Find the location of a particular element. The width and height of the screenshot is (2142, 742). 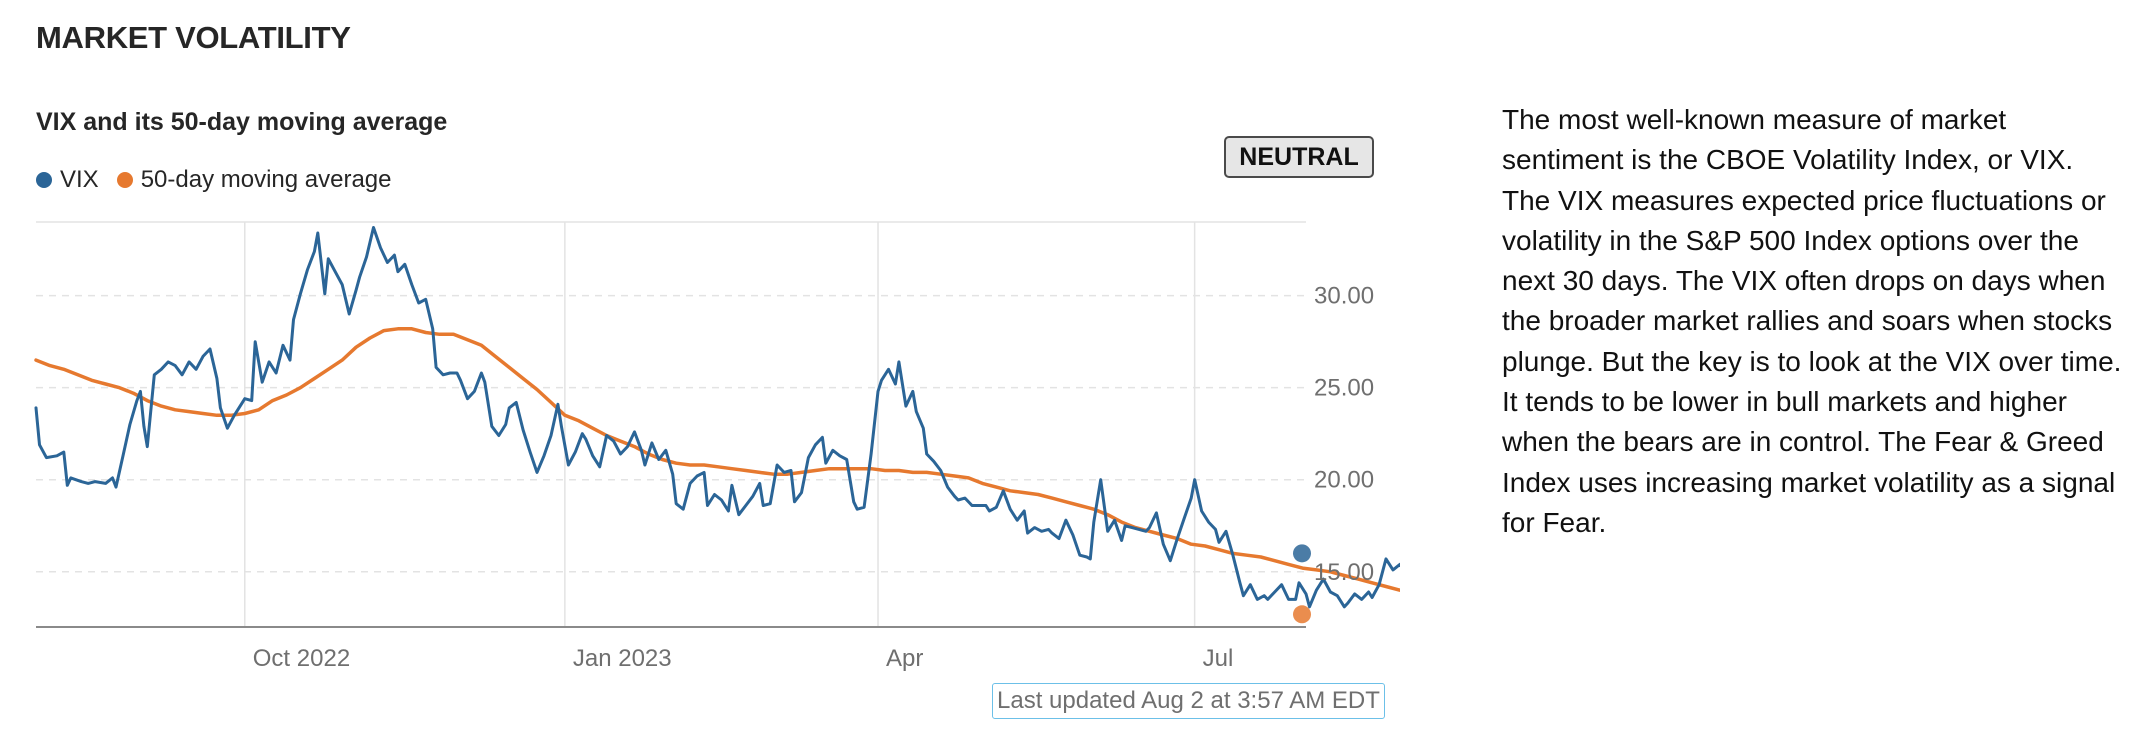

legend-item-ma50: 50-day moving average is located at coordinates (254, 180).